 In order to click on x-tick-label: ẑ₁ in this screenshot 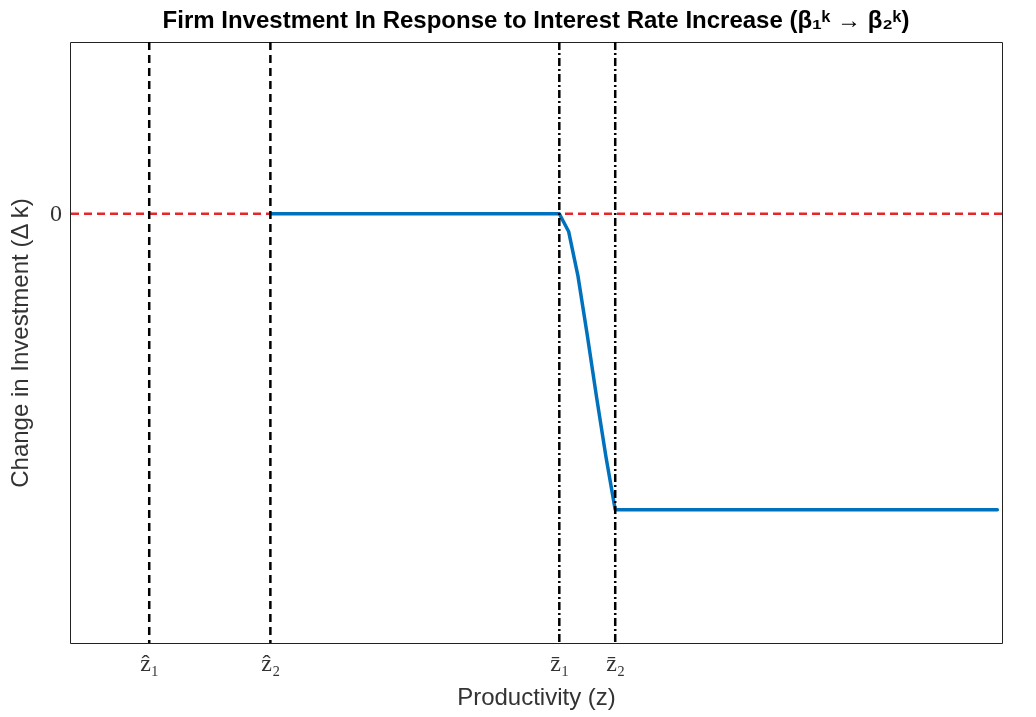, I will do `click(150, 662)`.